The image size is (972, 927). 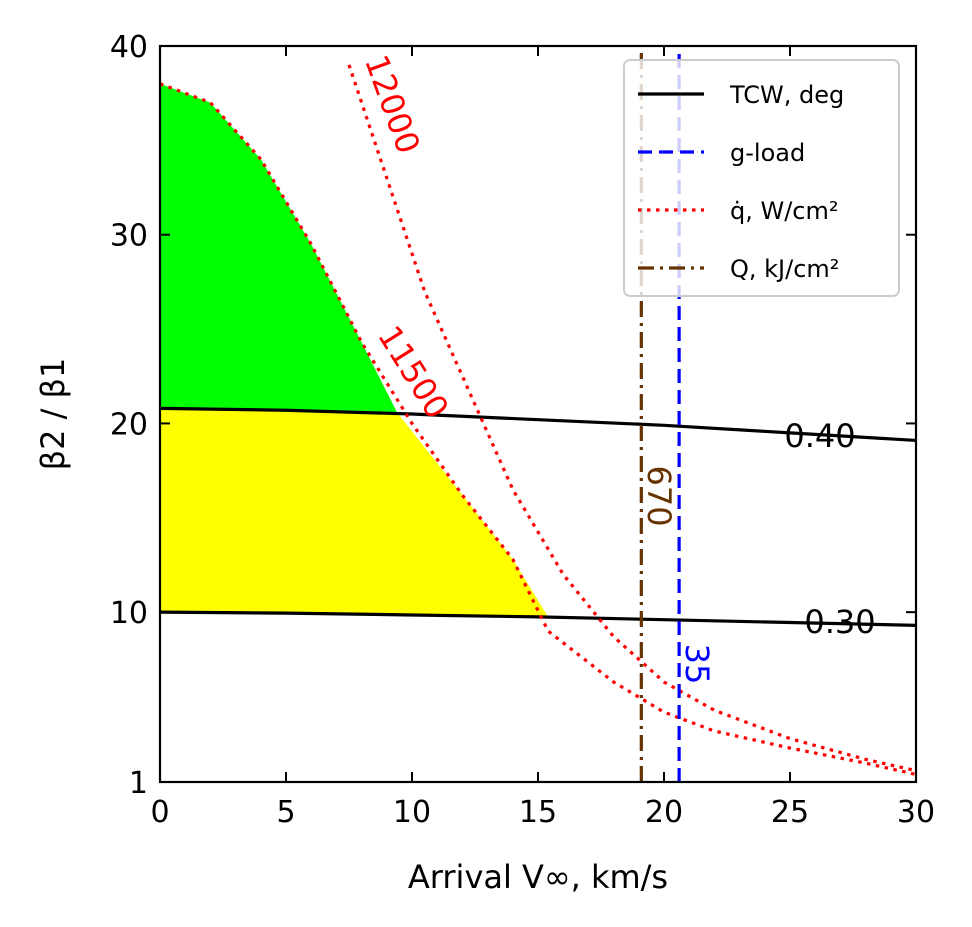 What do you see at coordinates (784, 269) in the screenshot?
I see `legend-label-4: Q, kJ/cm²` at bounding box center [784, 269].